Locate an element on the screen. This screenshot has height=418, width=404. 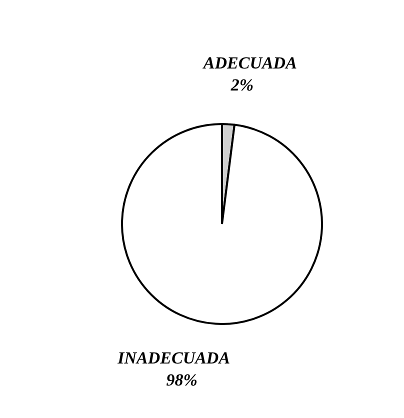
data-label: 98% is located at coordinates (182, 380).